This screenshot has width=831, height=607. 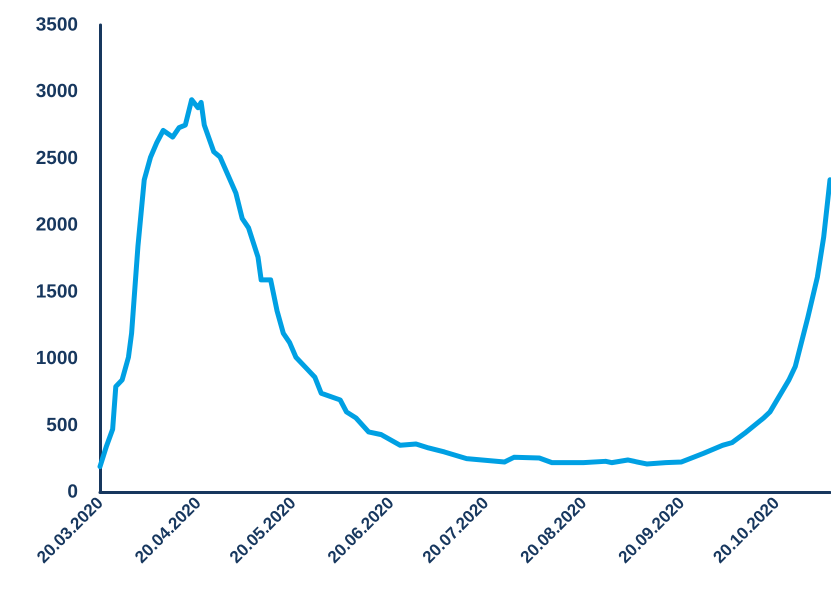 What do you see at coordinates (57, 158) in the screenshot?
I see `y-tick-label: 2500` at bounding box center [57, 158].